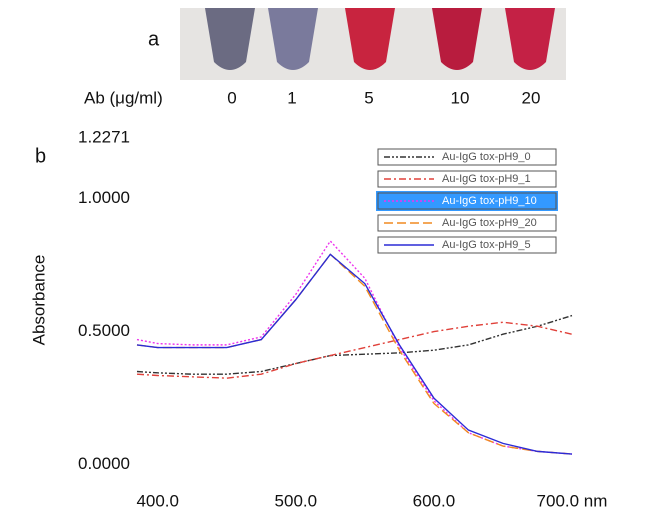 The height and width of the screenshot is (517, 650). Describe the element at coordinates (572, 500) in the screenshot. I see `x-tick-label: 700.0 nm` at that location.